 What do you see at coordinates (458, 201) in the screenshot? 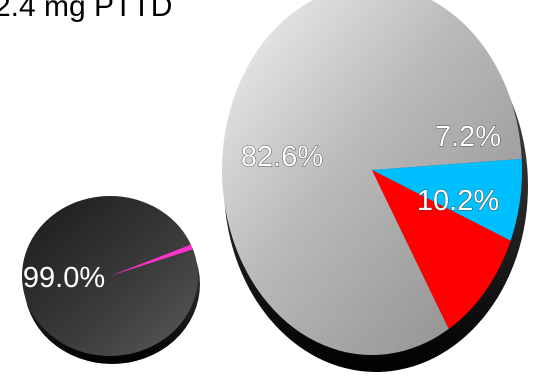
I see `big-pie-slice-3-label: 10.2%` at bounding box center [458, 201].